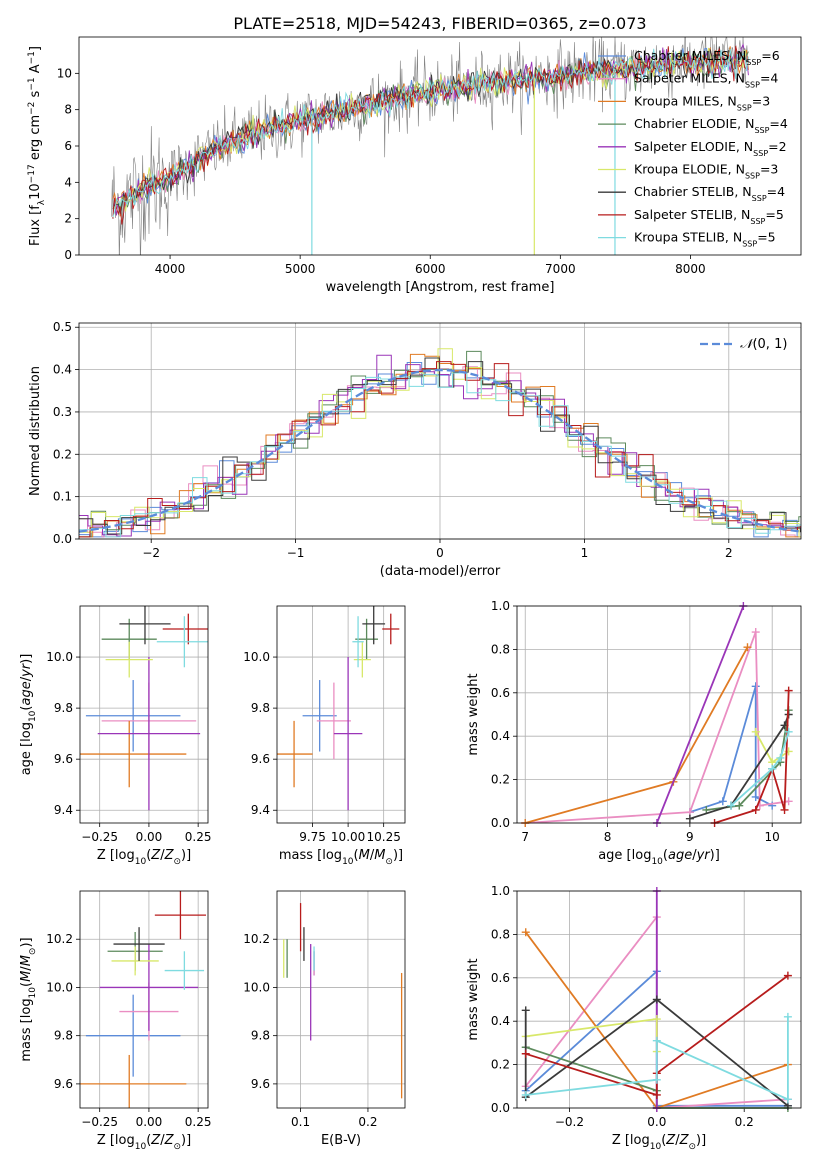 The height and width of the screenshot is (1170, 819). What do you see at coordinates (99, 837) in the screenshot?
I see `x-tick-label: −0.25` at bounding box center [99, 837].